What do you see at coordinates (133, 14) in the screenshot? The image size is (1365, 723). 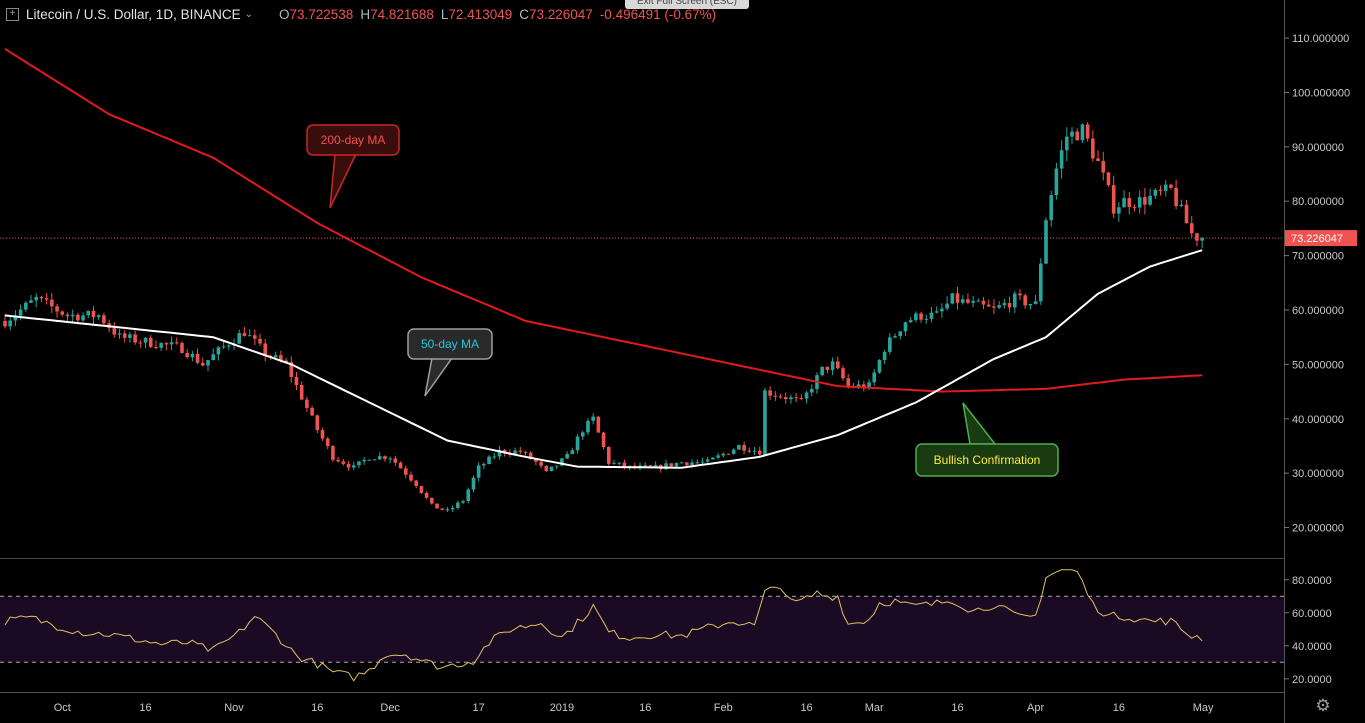 I see `symbol-title: Litecoin / U.S. Dollar, 1D, BINANCE` at bounding box center [133, 14].